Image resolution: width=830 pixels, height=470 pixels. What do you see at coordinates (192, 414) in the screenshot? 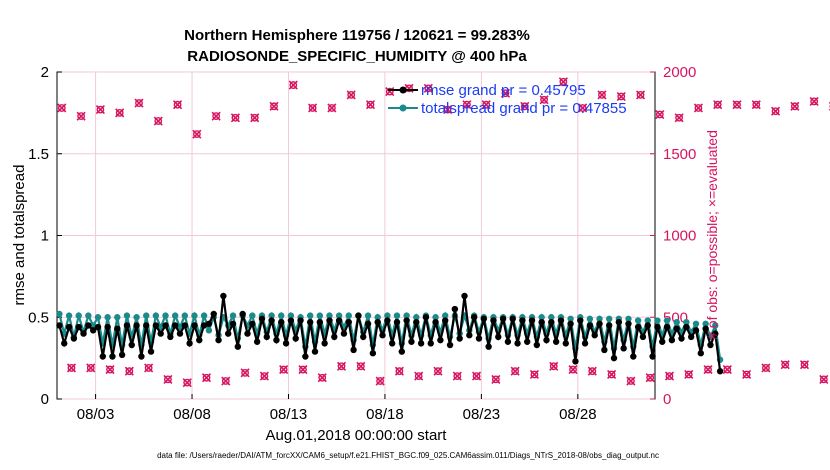
I see `x-tick-label: 08/08` at bounding box center [192, 414].